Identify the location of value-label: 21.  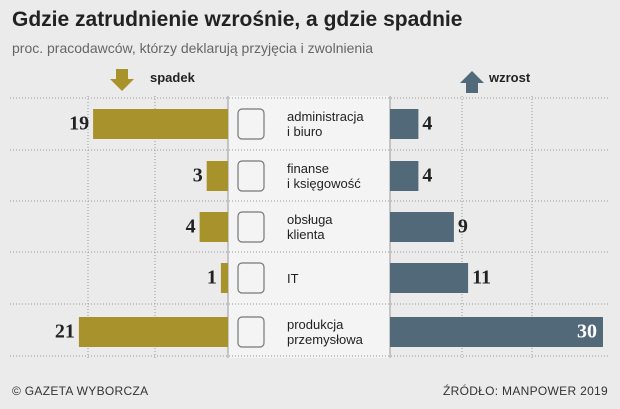
(65, 332).